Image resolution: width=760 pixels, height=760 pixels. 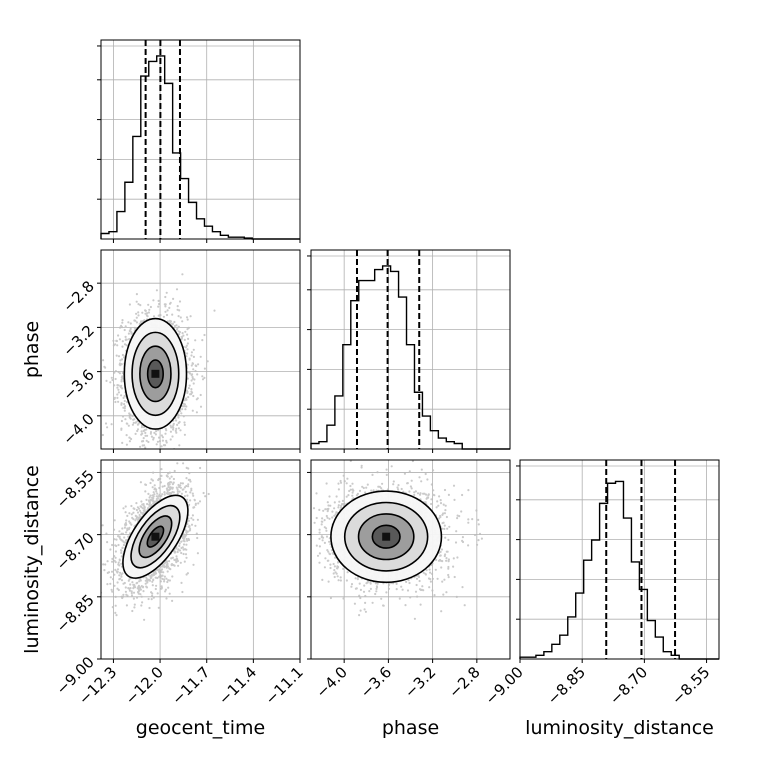 I want to click on y-axis-label-phase: phase, so click(x=32, y=349).